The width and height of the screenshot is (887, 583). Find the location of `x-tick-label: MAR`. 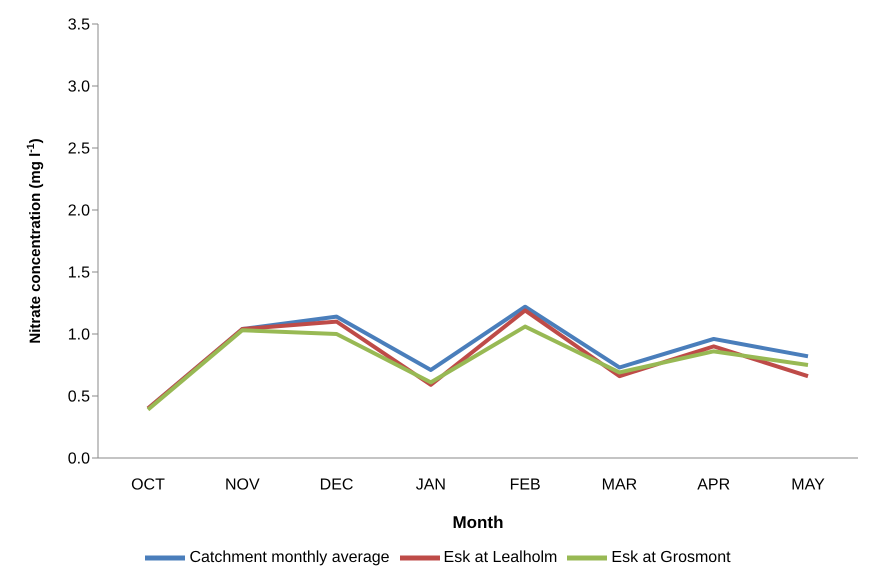

x-tick-label: MAR is located at coordinates (620, 485).